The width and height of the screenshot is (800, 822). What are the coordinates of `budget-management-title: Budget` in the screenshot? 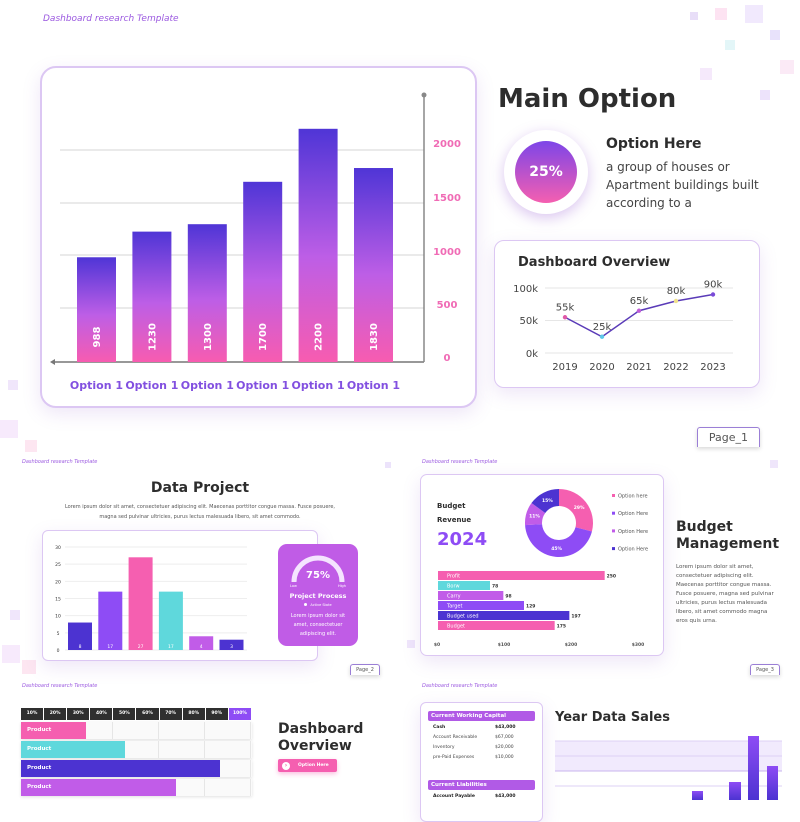 It's located at (704, 527).